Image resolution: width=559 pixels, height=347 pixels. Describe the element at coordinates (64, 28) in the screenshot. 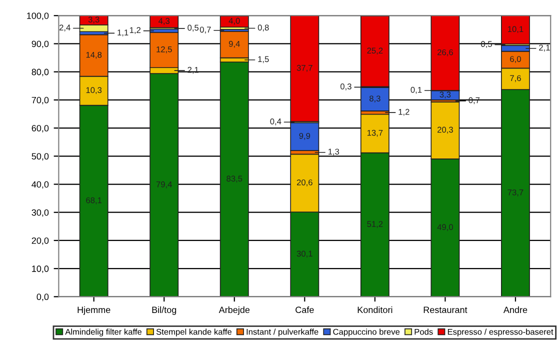

I see `data-label: 2,4` at that location.